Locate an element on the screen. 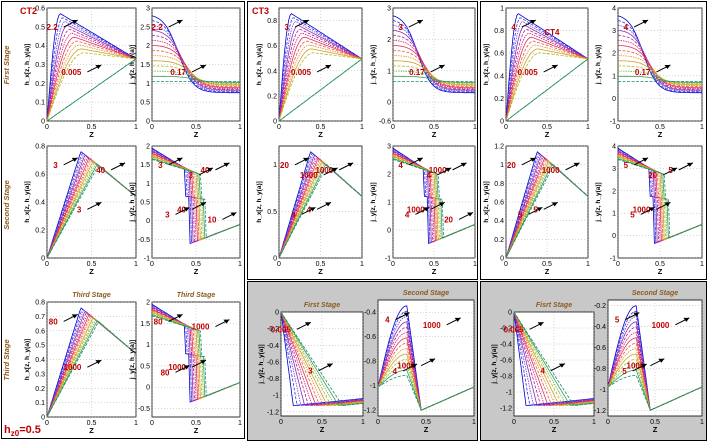 Image resolution: width=708 pixels, height=442 pixels. y-tick-label: 0.8 is located at coordinates (40, 303).